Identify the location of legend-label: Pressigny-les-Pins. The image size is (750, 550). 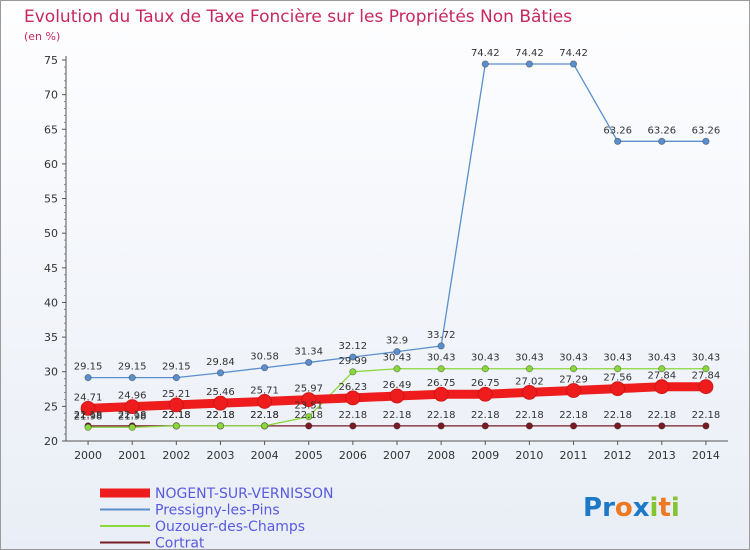
(217, 511).